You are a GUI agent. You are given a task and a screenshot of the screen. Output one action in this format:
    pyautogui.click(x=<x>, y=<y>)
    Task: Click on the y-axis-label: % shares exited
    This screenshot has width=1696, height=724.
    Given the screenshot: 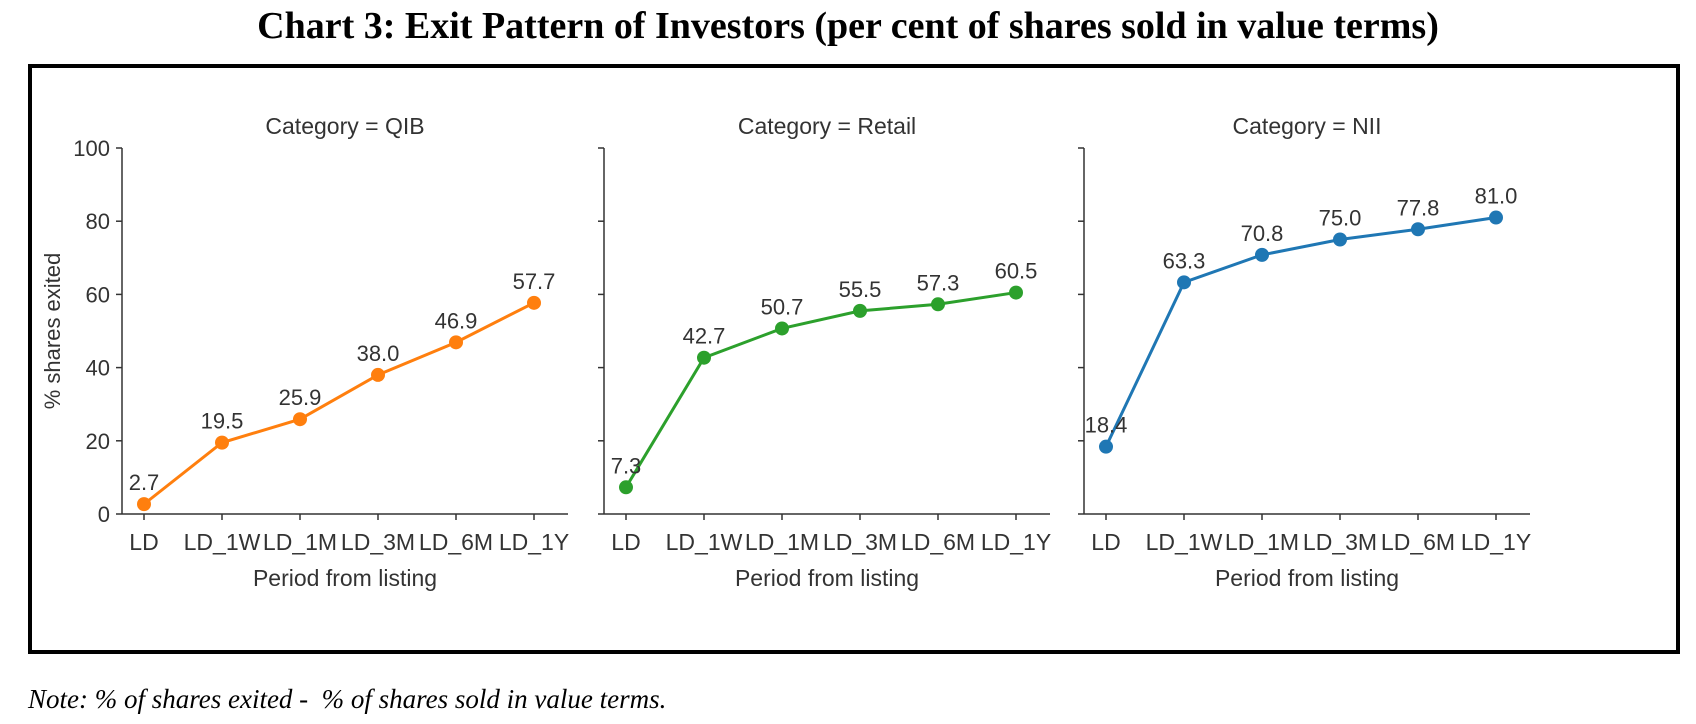 What is the action you would take?
    pyautogui.click(x=52, y=331)
    